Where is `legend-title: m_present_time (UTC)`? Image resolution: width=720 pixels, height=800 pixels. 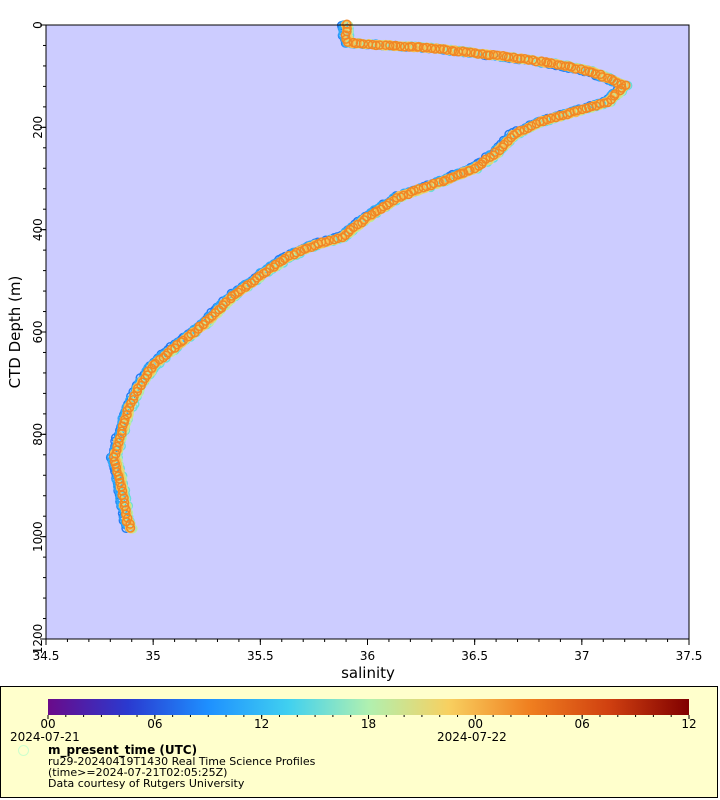
legend-title: m_present_time (UTC) is located at coordinates (123, 750).